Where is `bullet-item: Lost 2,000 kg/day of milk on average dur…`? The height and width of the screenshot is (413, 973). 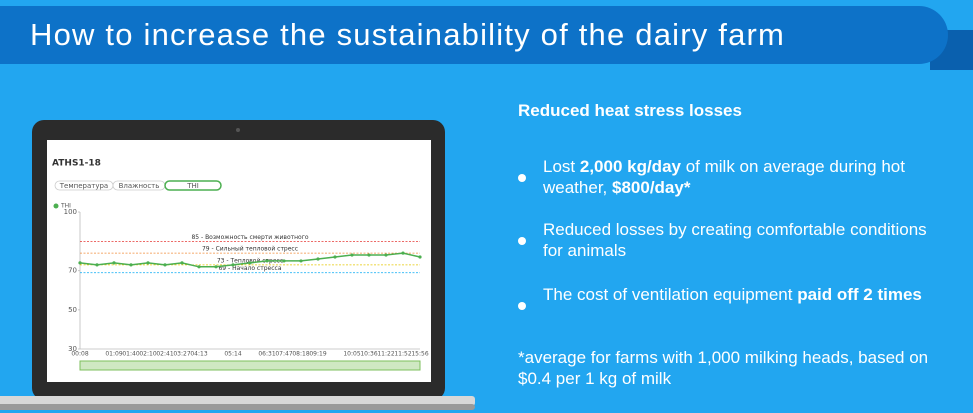 bullet-item: Lost 2,000 kg/day of milk on average dur… is located at coordinates (743, 177).